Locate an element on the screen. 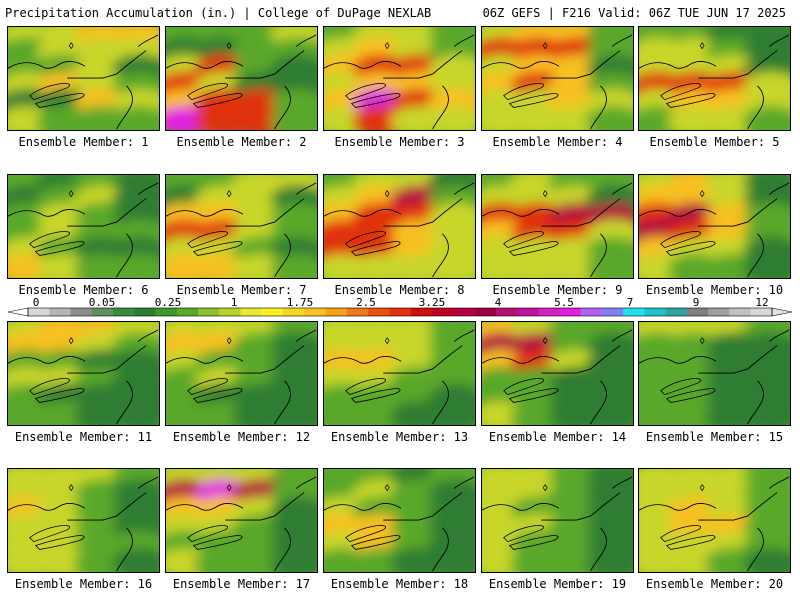 Image resolution: width=800 pixels, height=600 pixels. ensemble-member-label: Ensemble Member: 15 is located at coordinates (714, 437).